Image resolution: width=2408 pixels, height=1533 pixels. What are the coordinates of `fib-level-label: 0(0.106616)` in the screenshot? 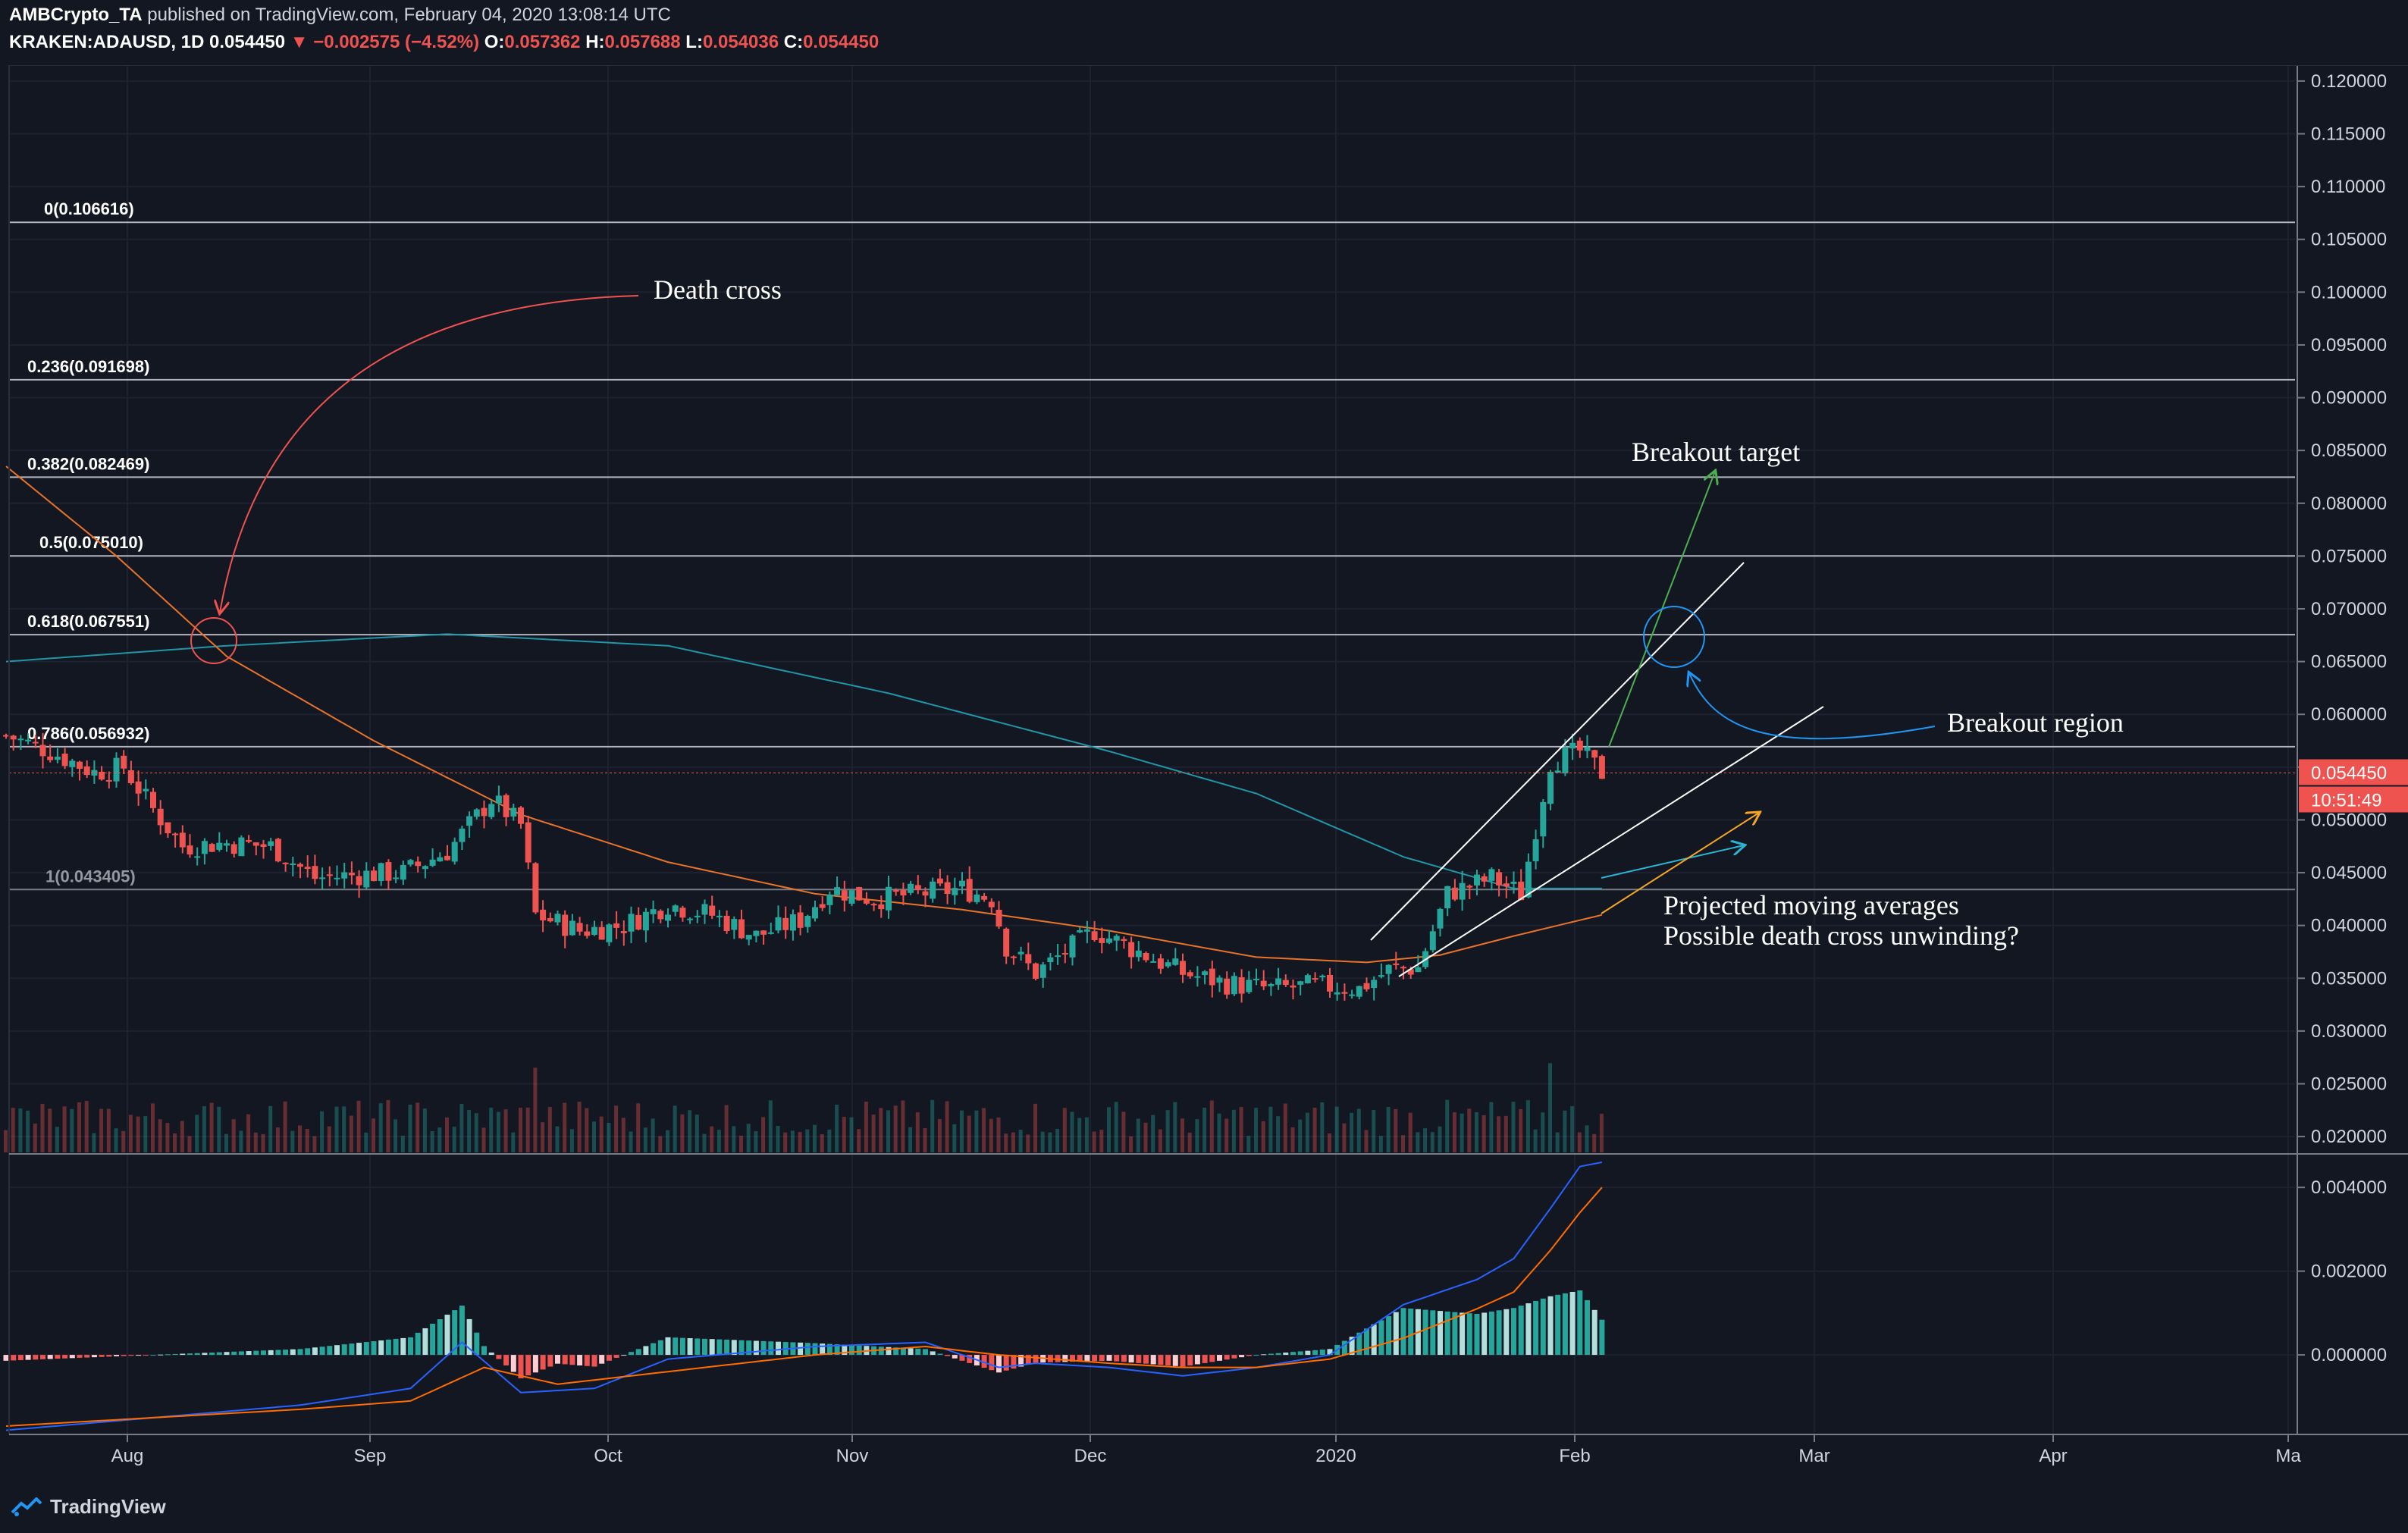 It's located at (89, 208).